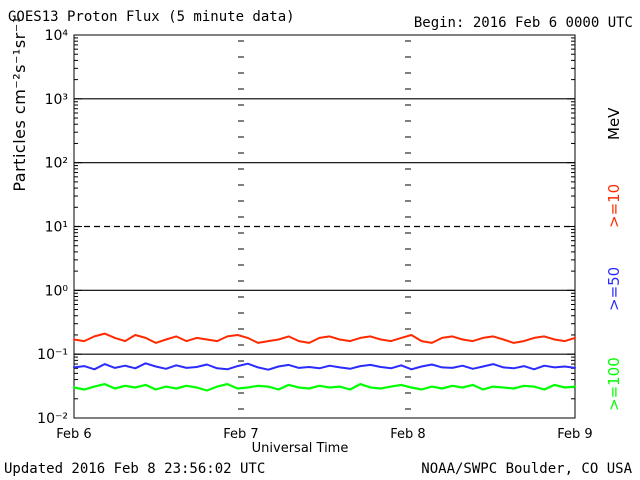 The image size is (640, 480). What do you see at coordinates (52, 419) in the screenshot?
I see `y-tick-label: 10⁻²` at bounding box center [52, 419].